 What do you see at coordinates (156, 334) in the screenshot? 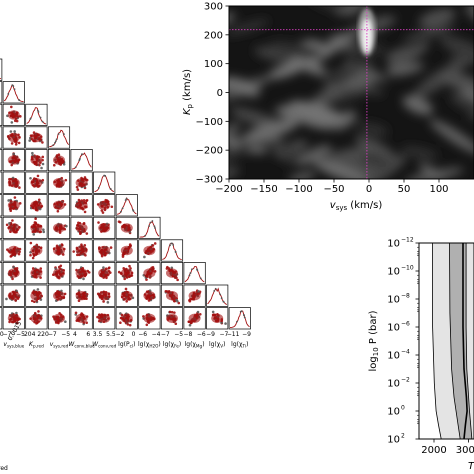
I see `corner-x-tick-label: −4` at bounding box center [156, 334].